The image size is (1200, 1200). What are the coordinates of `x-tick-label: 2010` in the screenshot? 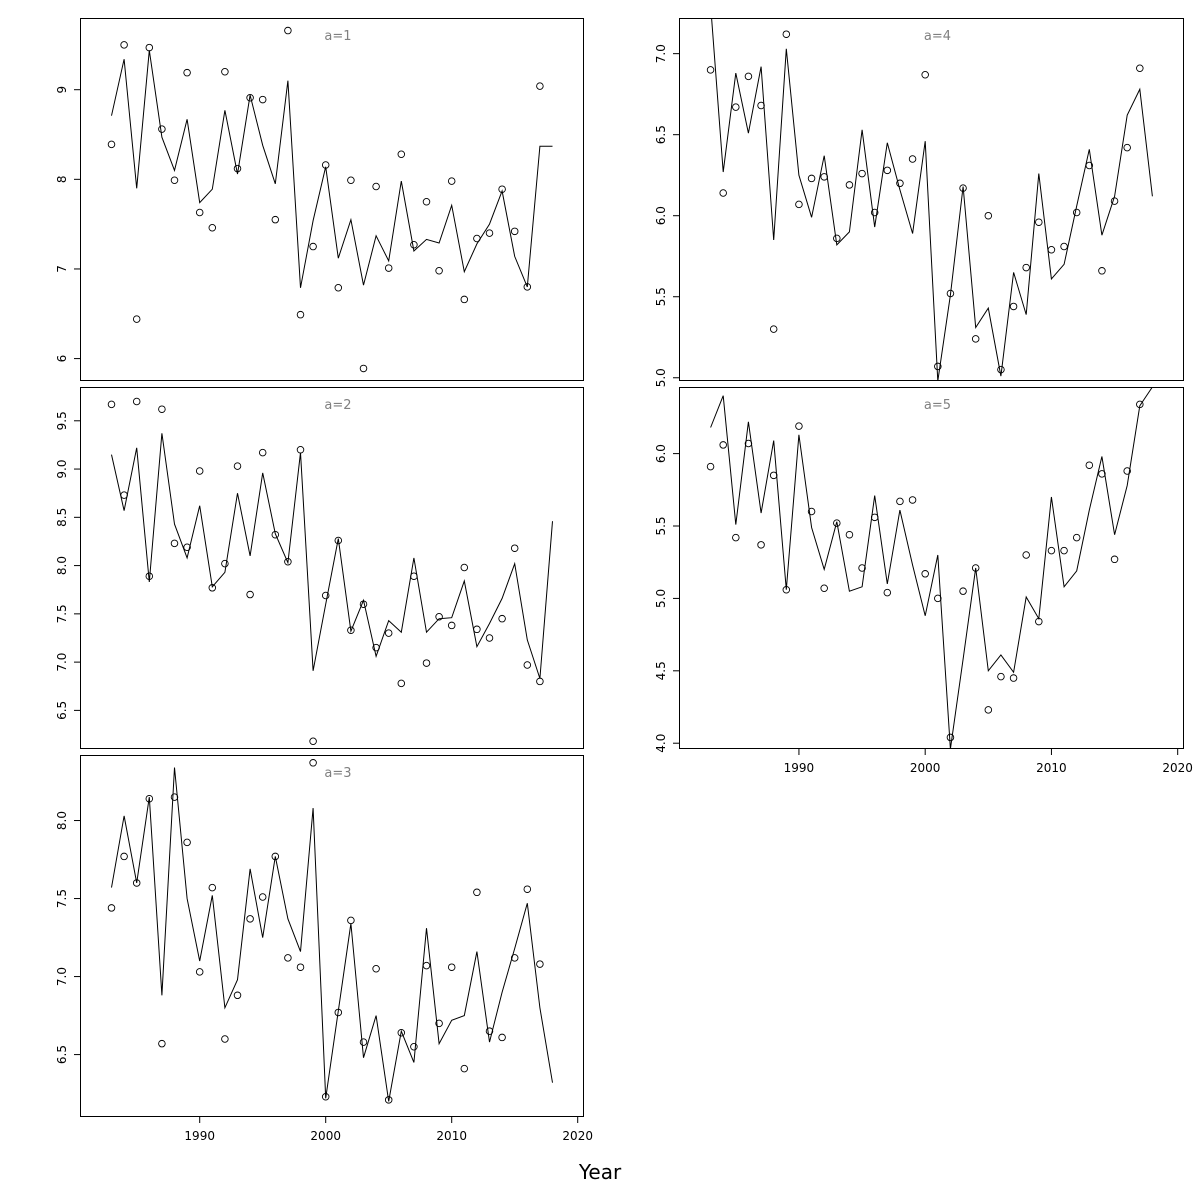 It's located at (1051, 768).